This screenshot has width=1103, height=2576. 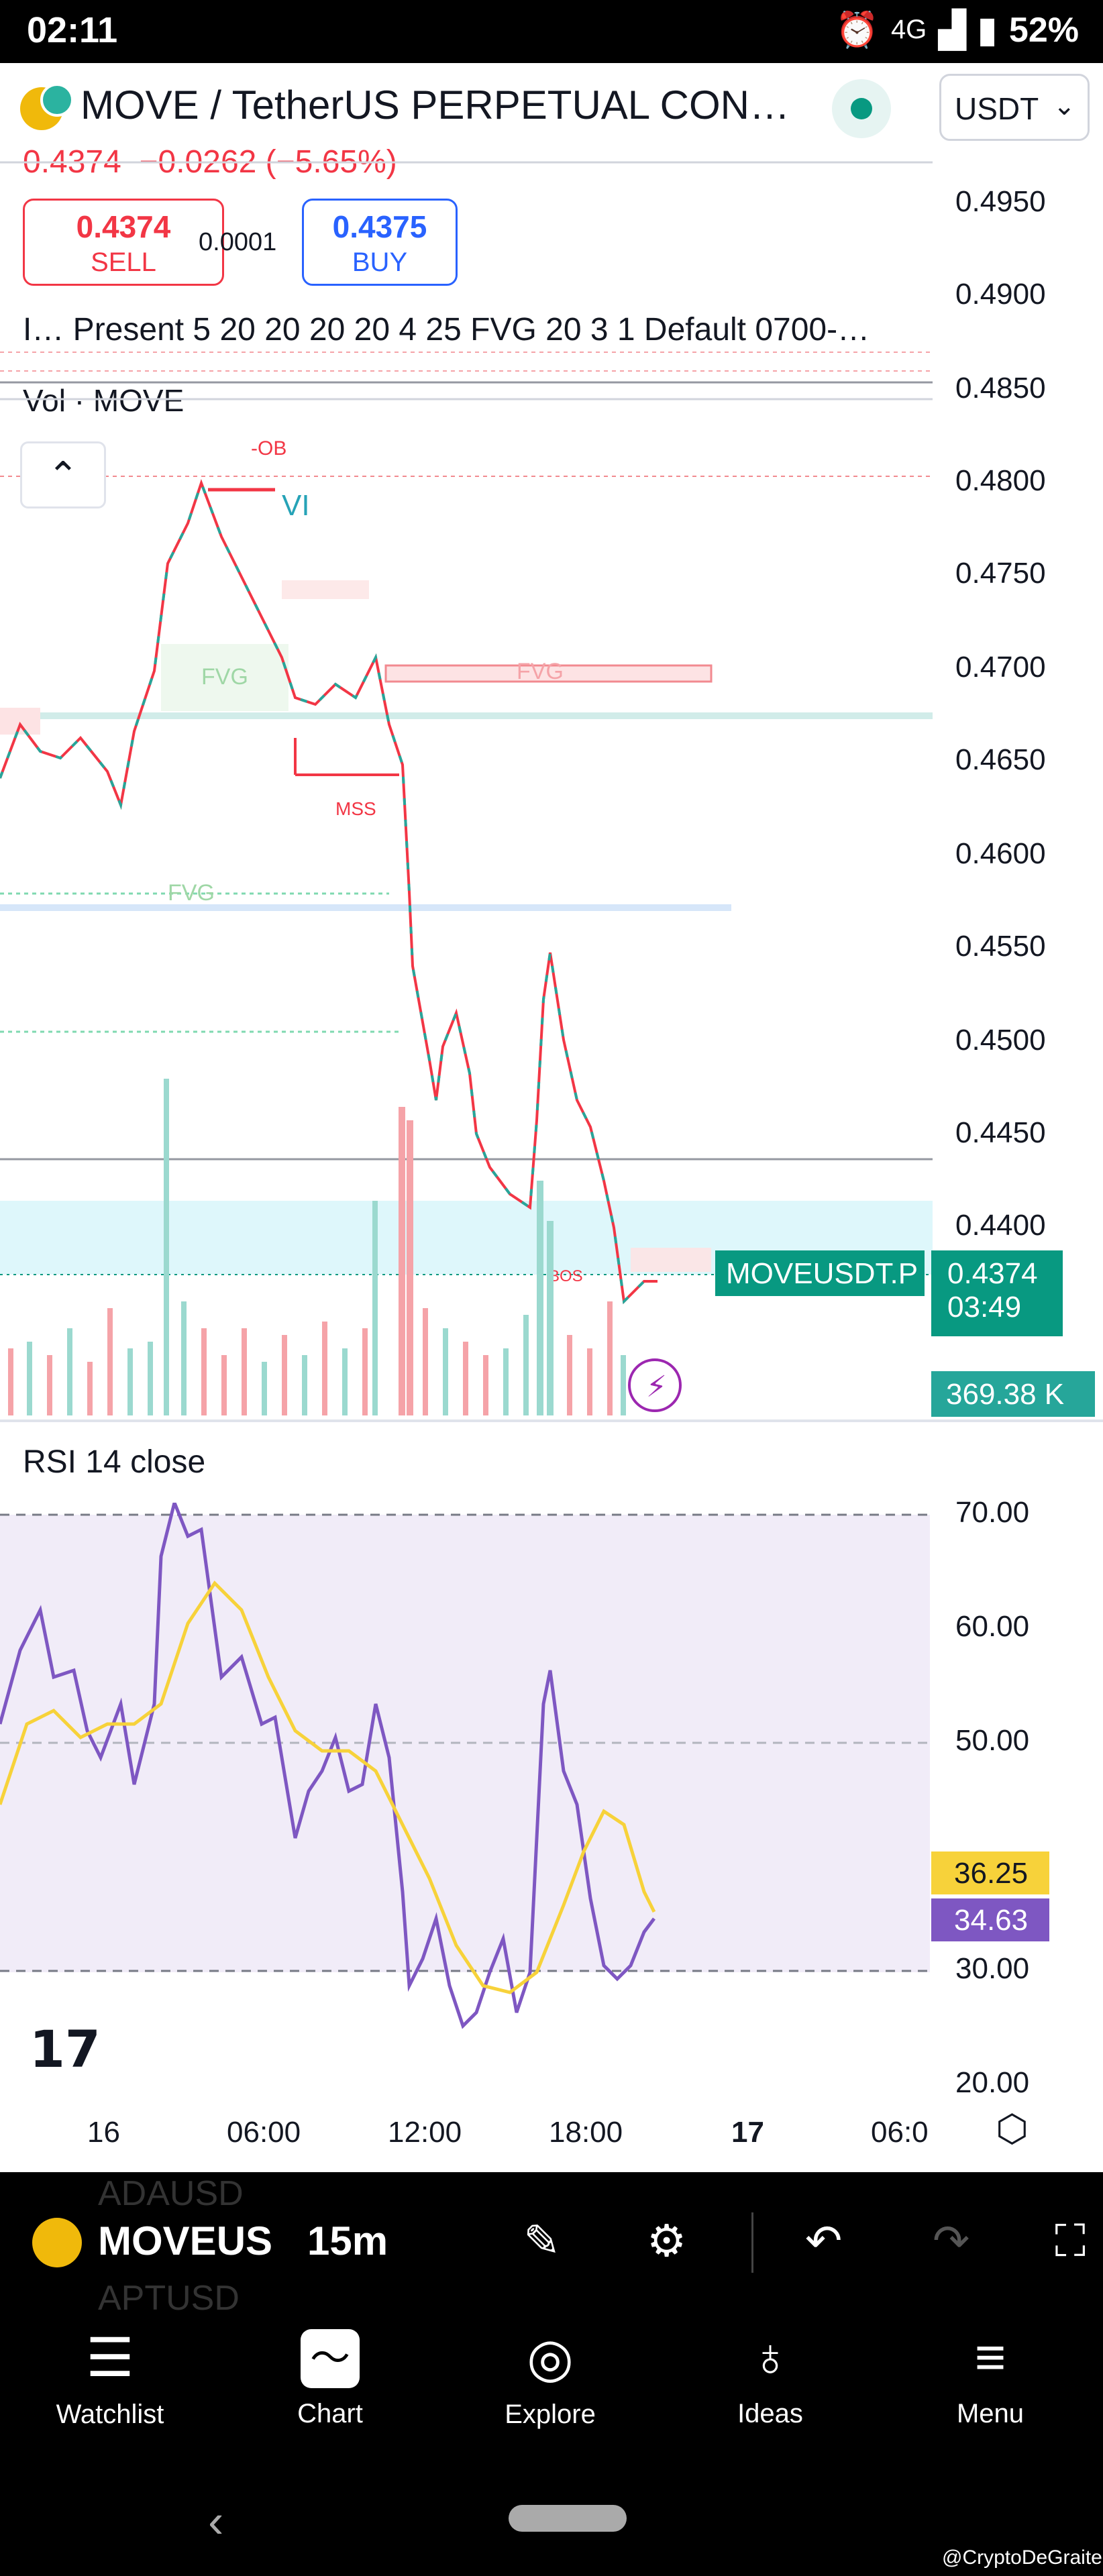 I want to click on ghost-symbol-below: APTUSD, so click(x=169, y=2298).